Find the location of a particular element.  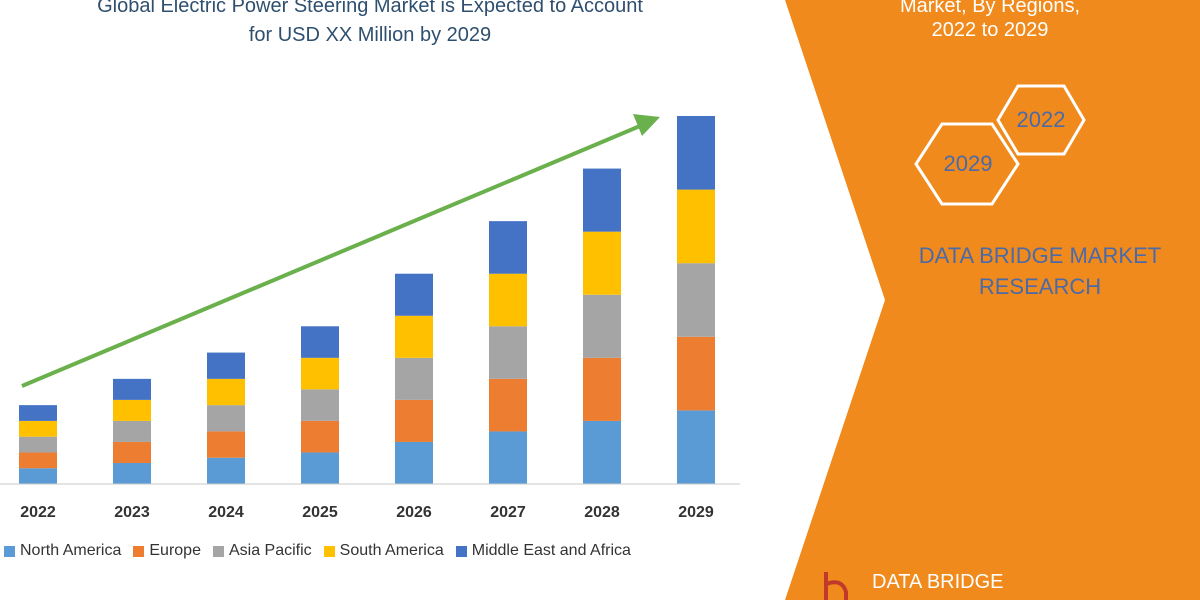

bar-segment-2025-north-america is located at coordinates (320, 468).